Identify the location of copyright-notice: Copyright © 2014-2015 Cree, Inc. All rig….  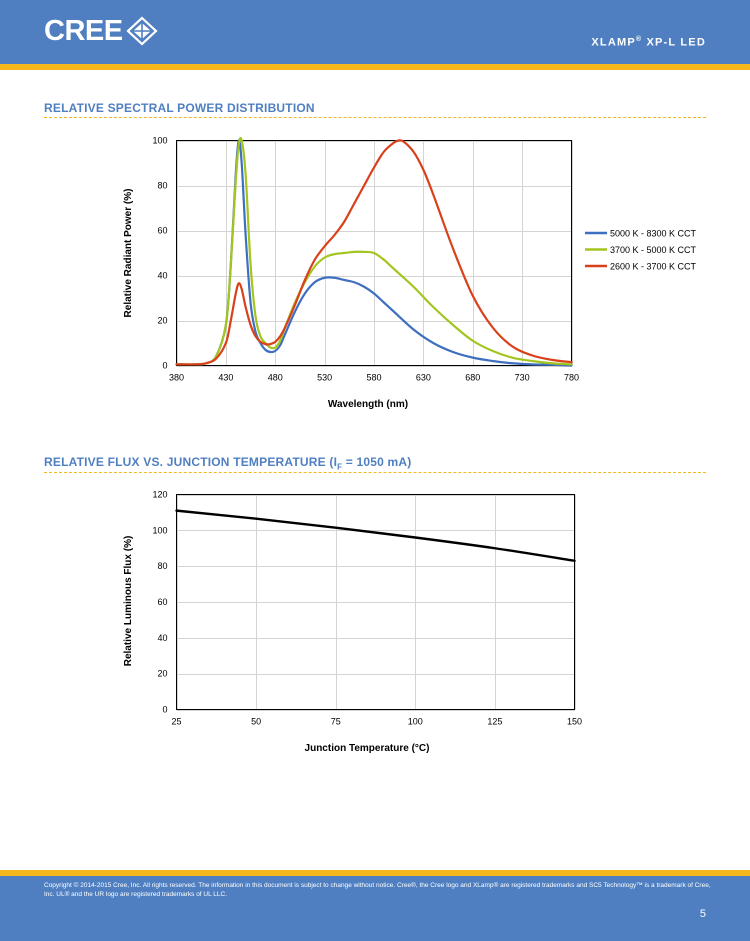
(377, 890).